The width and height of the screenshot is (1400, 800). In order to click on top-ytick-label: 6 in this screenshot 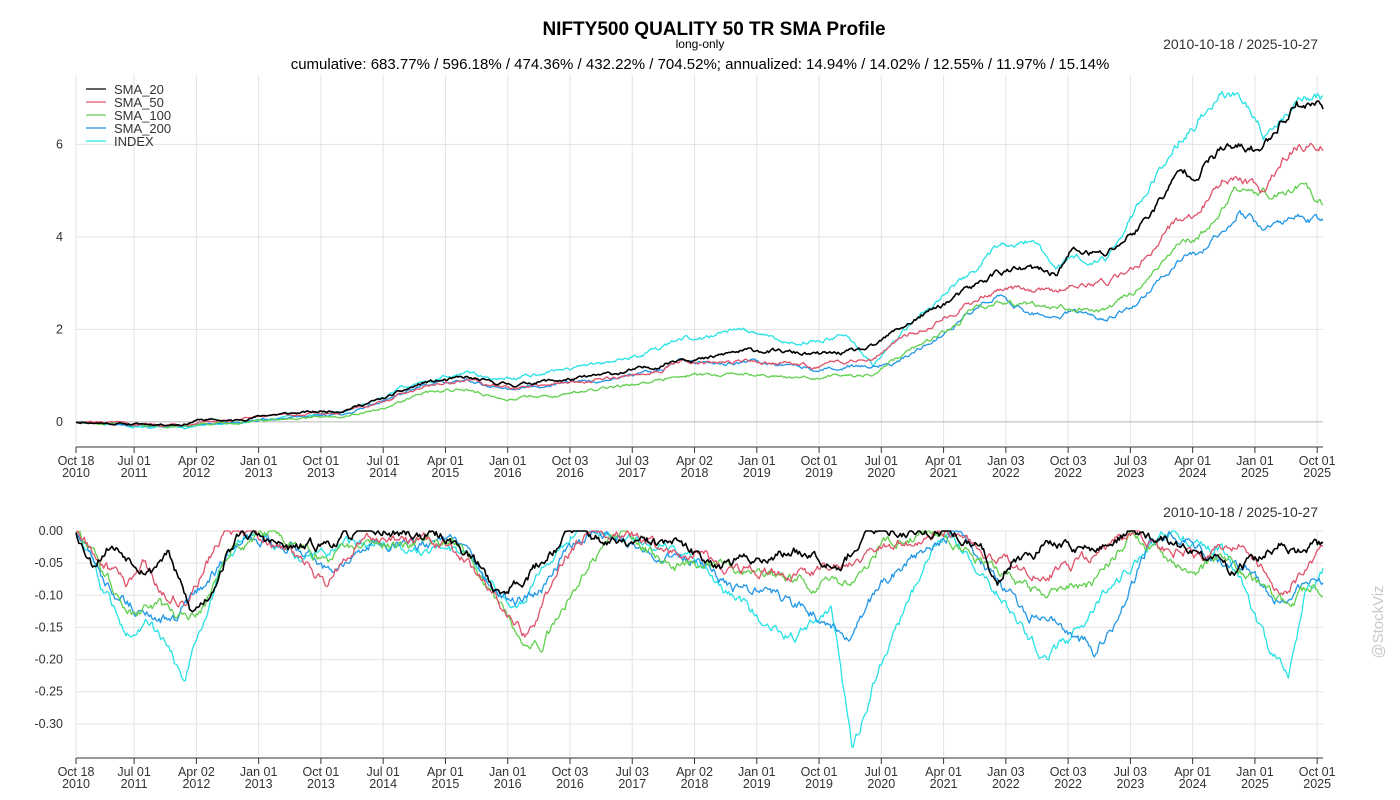, I will do `click(59, 144)`.